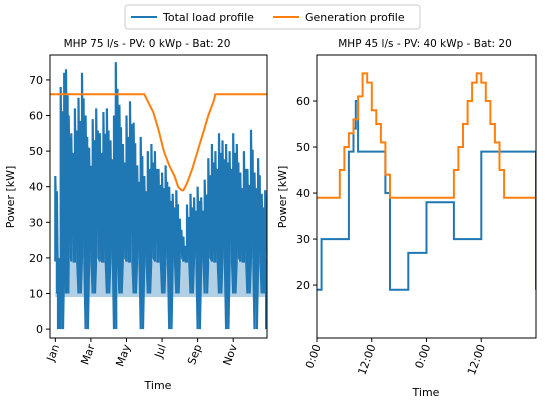 This screenshot has width=550, height=400. Describe the element at coordinates (160, 352) in the screenshot. I see `left-xtick-label: Jul` at that location.